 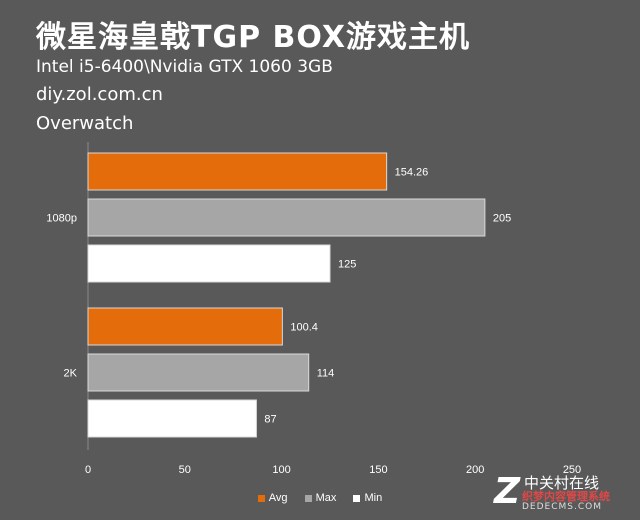 What do you see at coordinates (572, 470) in the screenshot?
I see `x-tick-label: 250` at bounding box center [572, 470].